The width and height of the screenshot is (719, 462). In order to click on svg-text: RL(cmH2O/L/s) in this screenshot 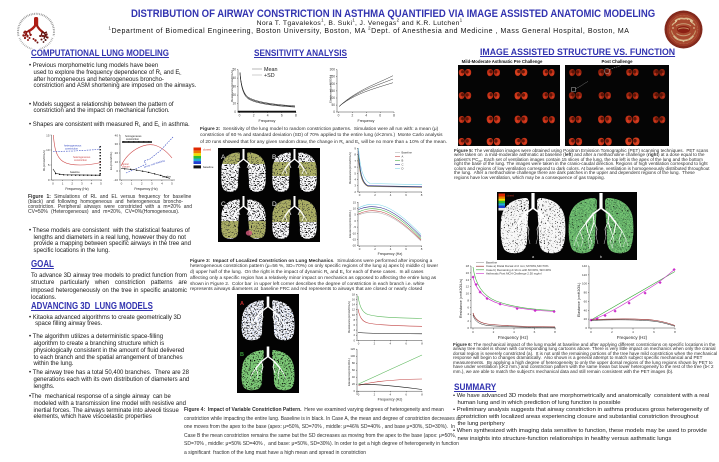, I will do `click(44, 160)`.